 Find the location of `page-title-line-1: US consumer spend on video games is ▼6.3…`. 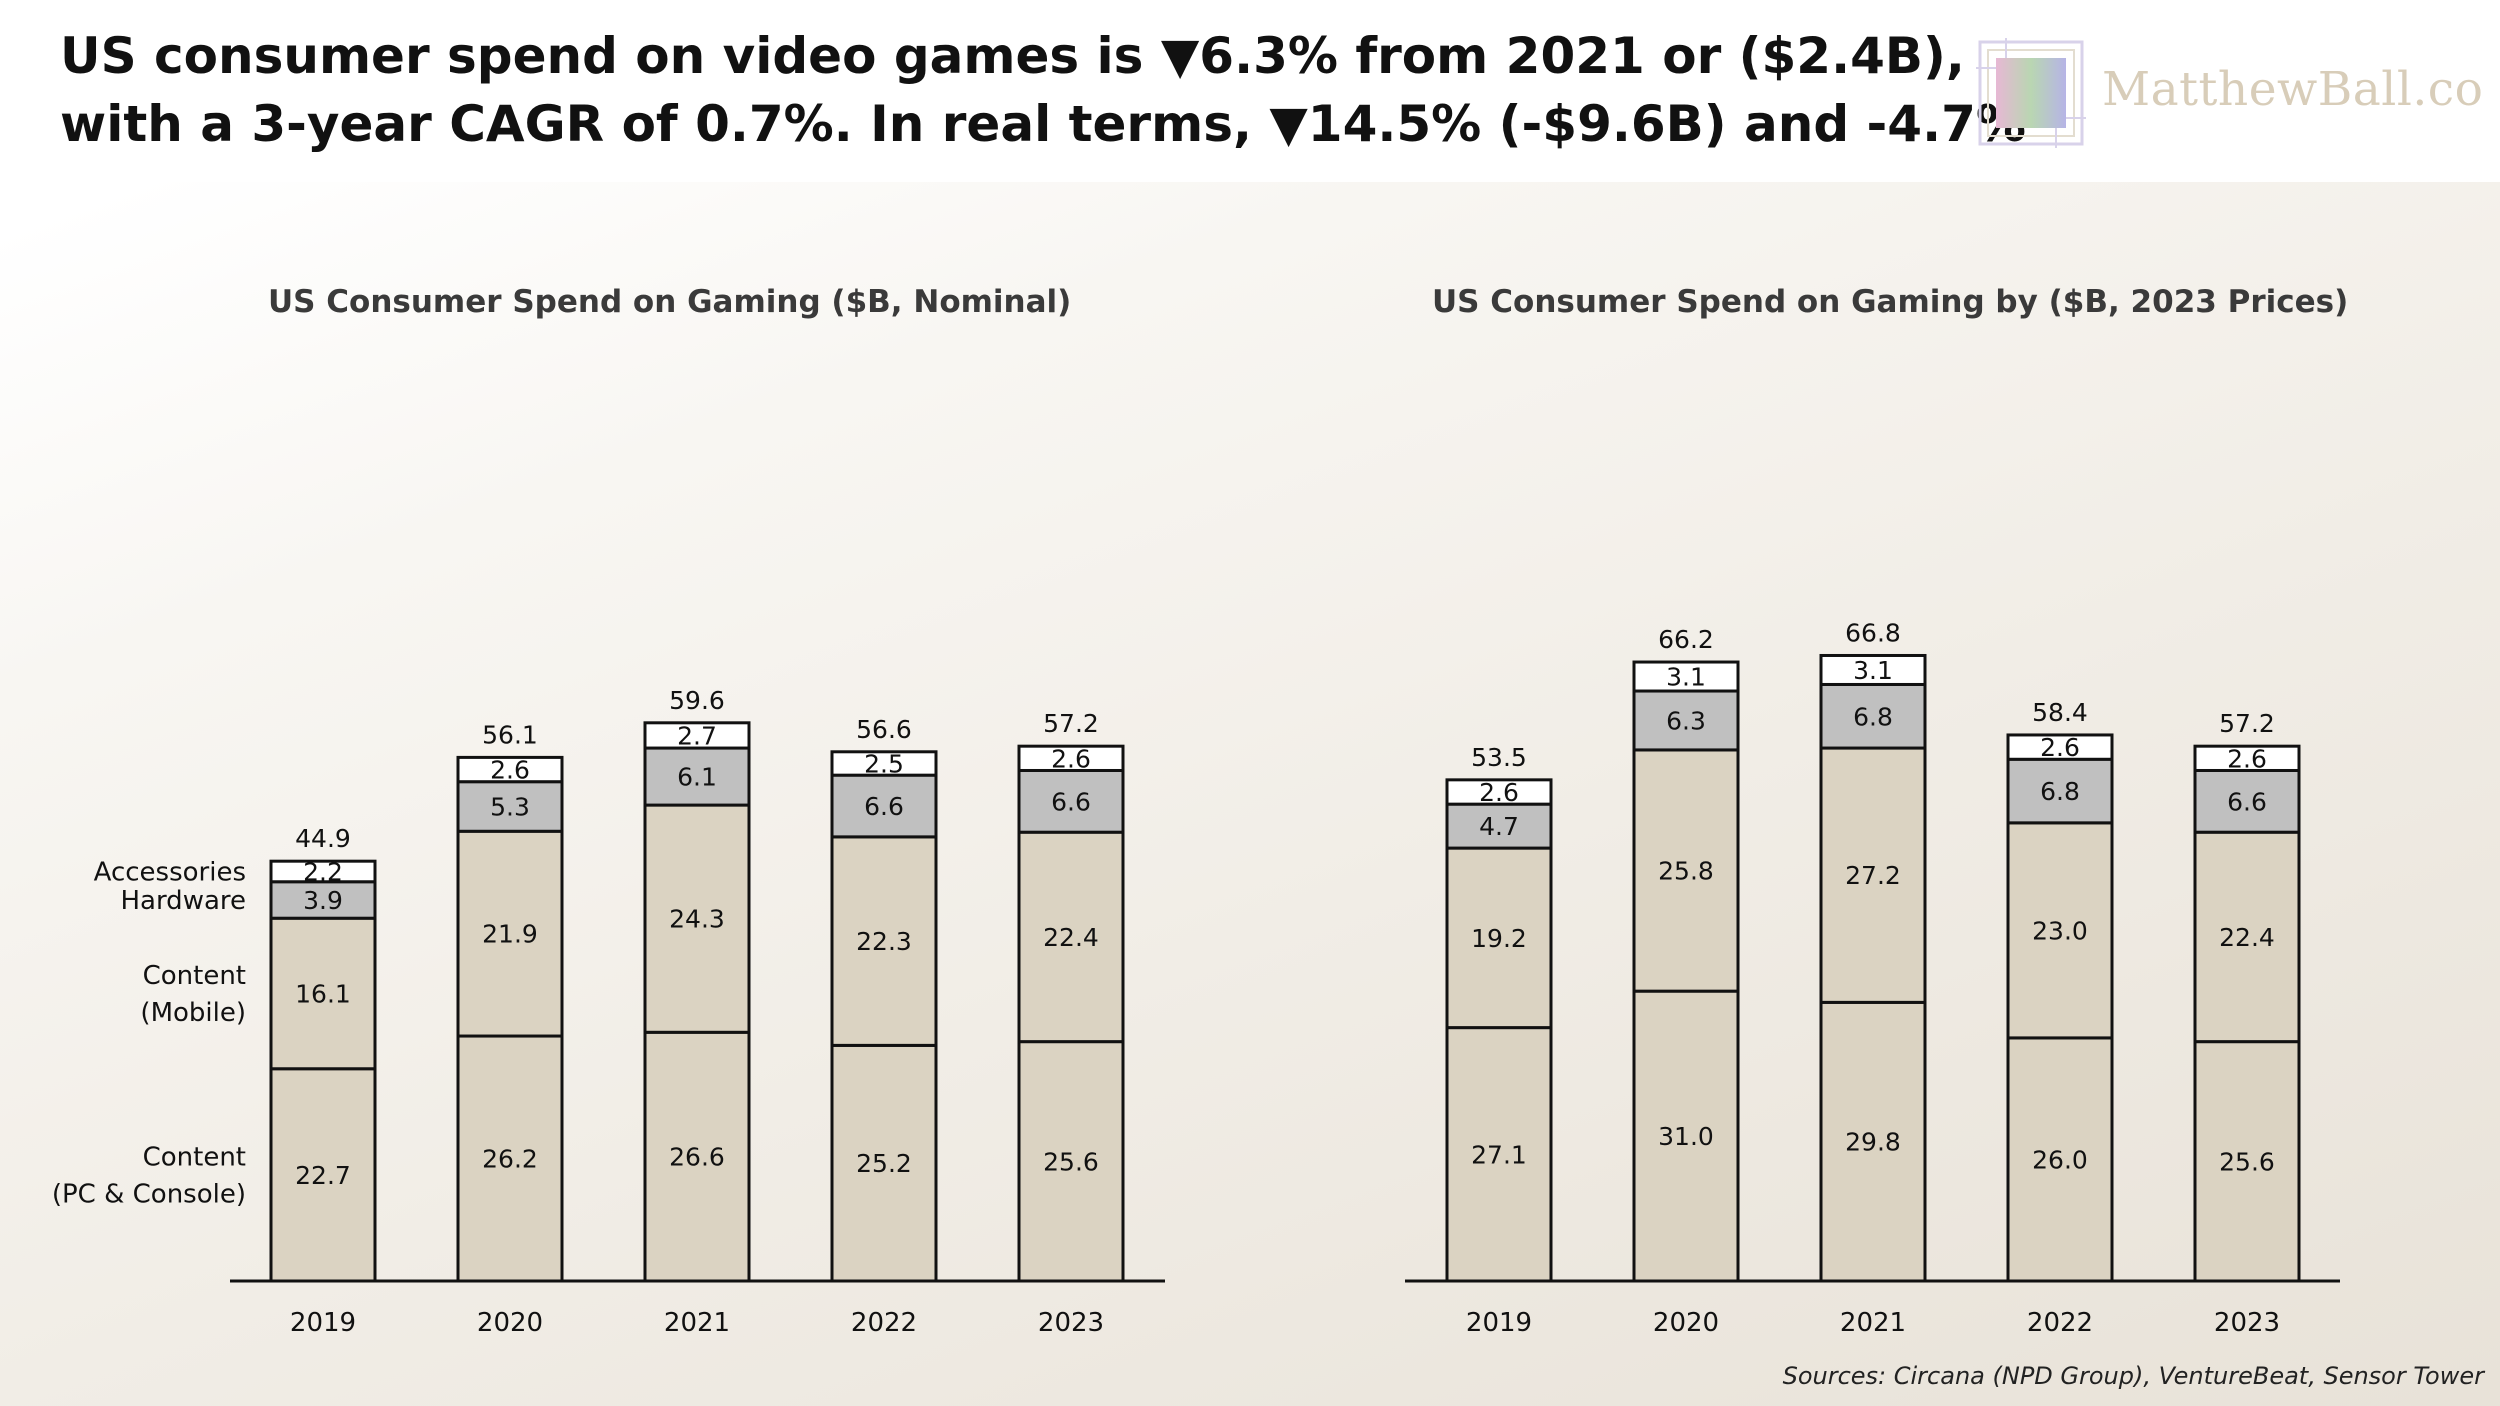

page-title-line-1: US consumer spend on video games is ▼6.3… is located at coordinates (1012, 56).